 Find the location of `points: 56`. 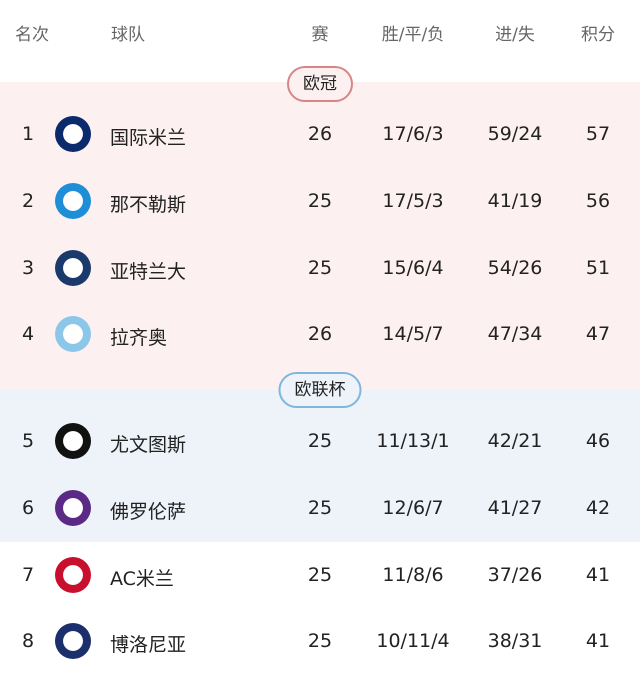

points: 56 is located at coordinates (598, 201).